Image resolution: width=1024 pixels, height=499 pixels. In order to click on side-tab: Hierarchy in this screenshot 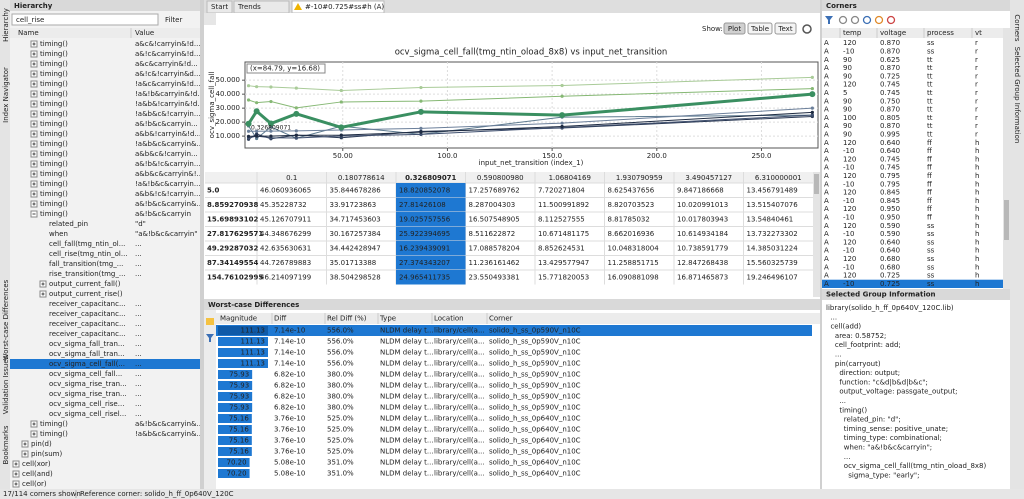, I will do `click(6, 25)`.